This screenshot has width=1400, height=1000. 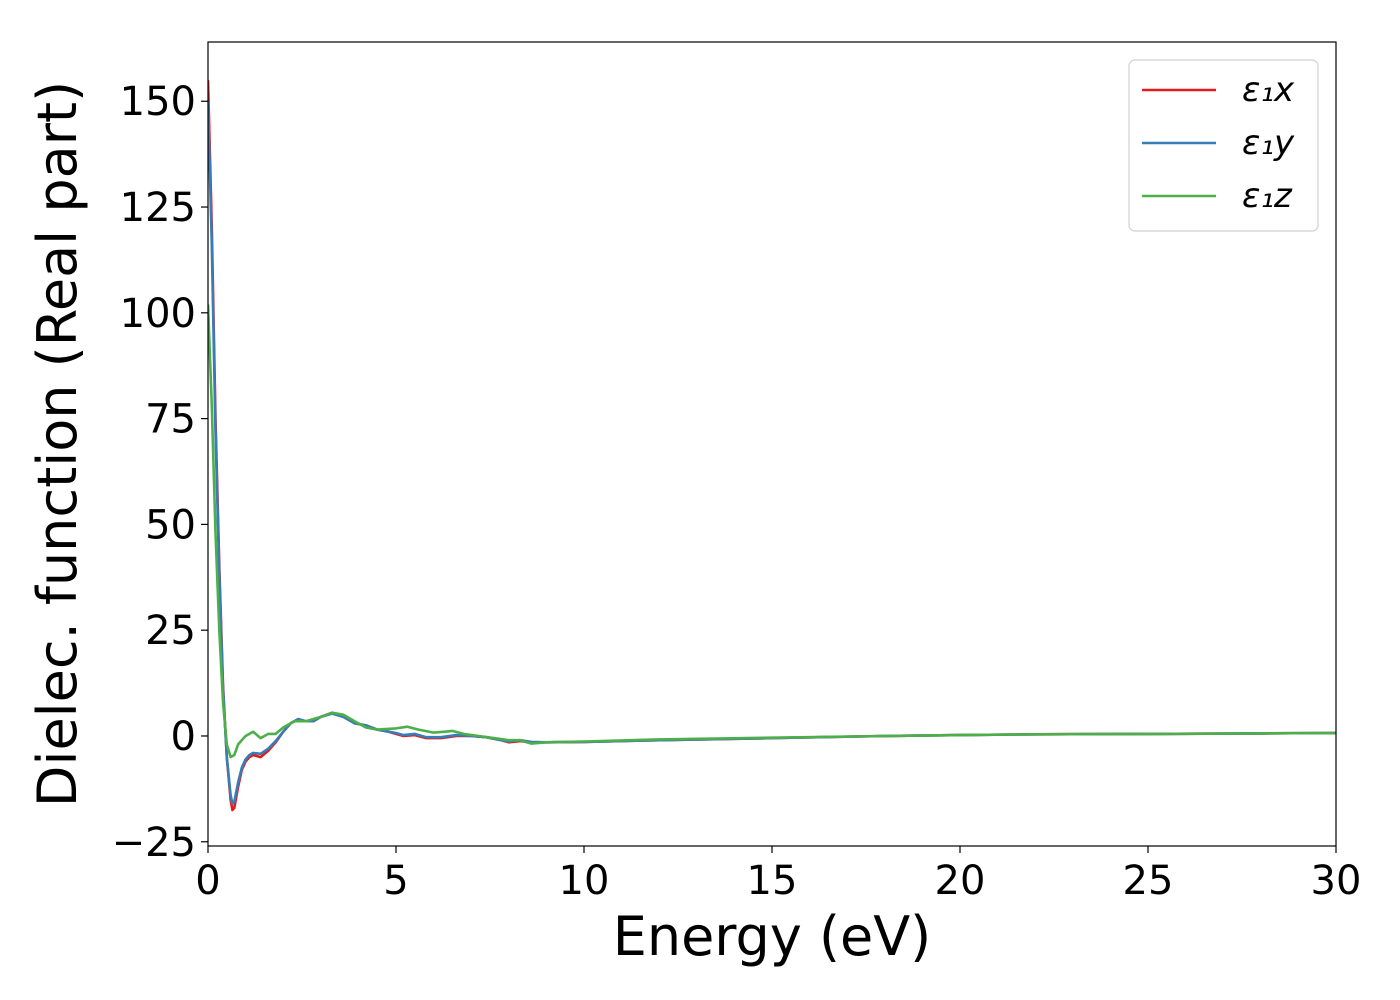 What do you see at coordinates (584, 881) in the screenshot?
I see `x-tick-label: 10` at bounding box center [584, 881].